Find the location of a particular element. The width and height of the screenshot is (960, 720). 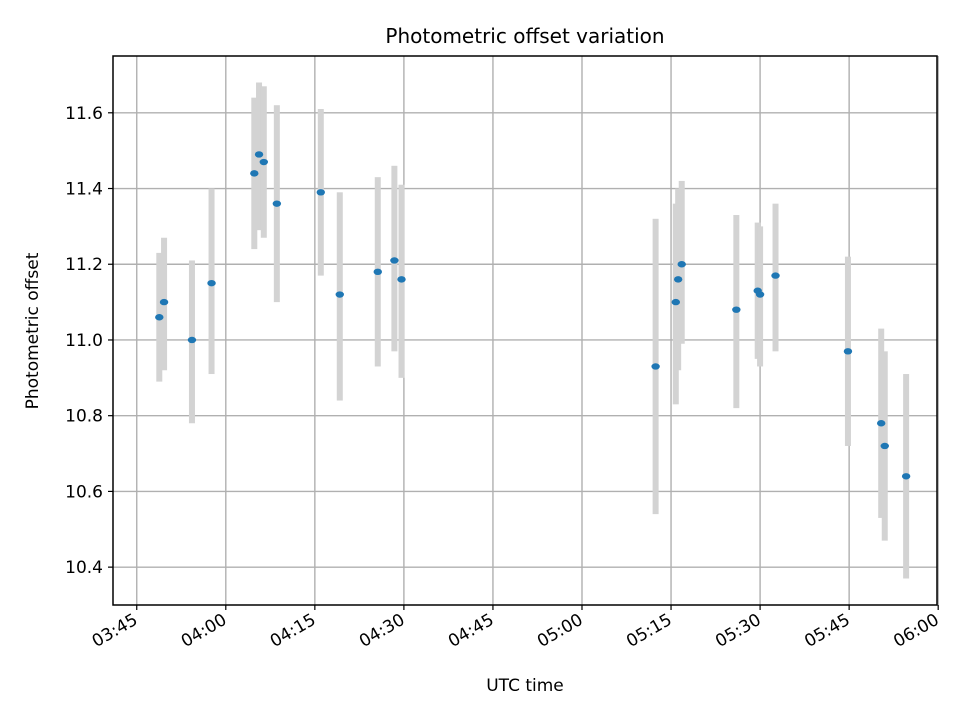

x-tick-label: 05:45 is located at coordinates (827, 631).